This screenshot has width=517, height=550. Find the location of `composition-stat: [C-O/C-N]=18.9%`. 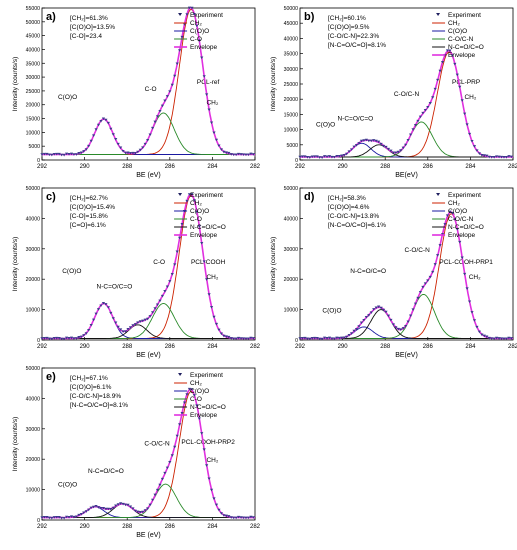

composition-stat: [C-O/C-N]=18.9% is located at coordinates (95, 396).